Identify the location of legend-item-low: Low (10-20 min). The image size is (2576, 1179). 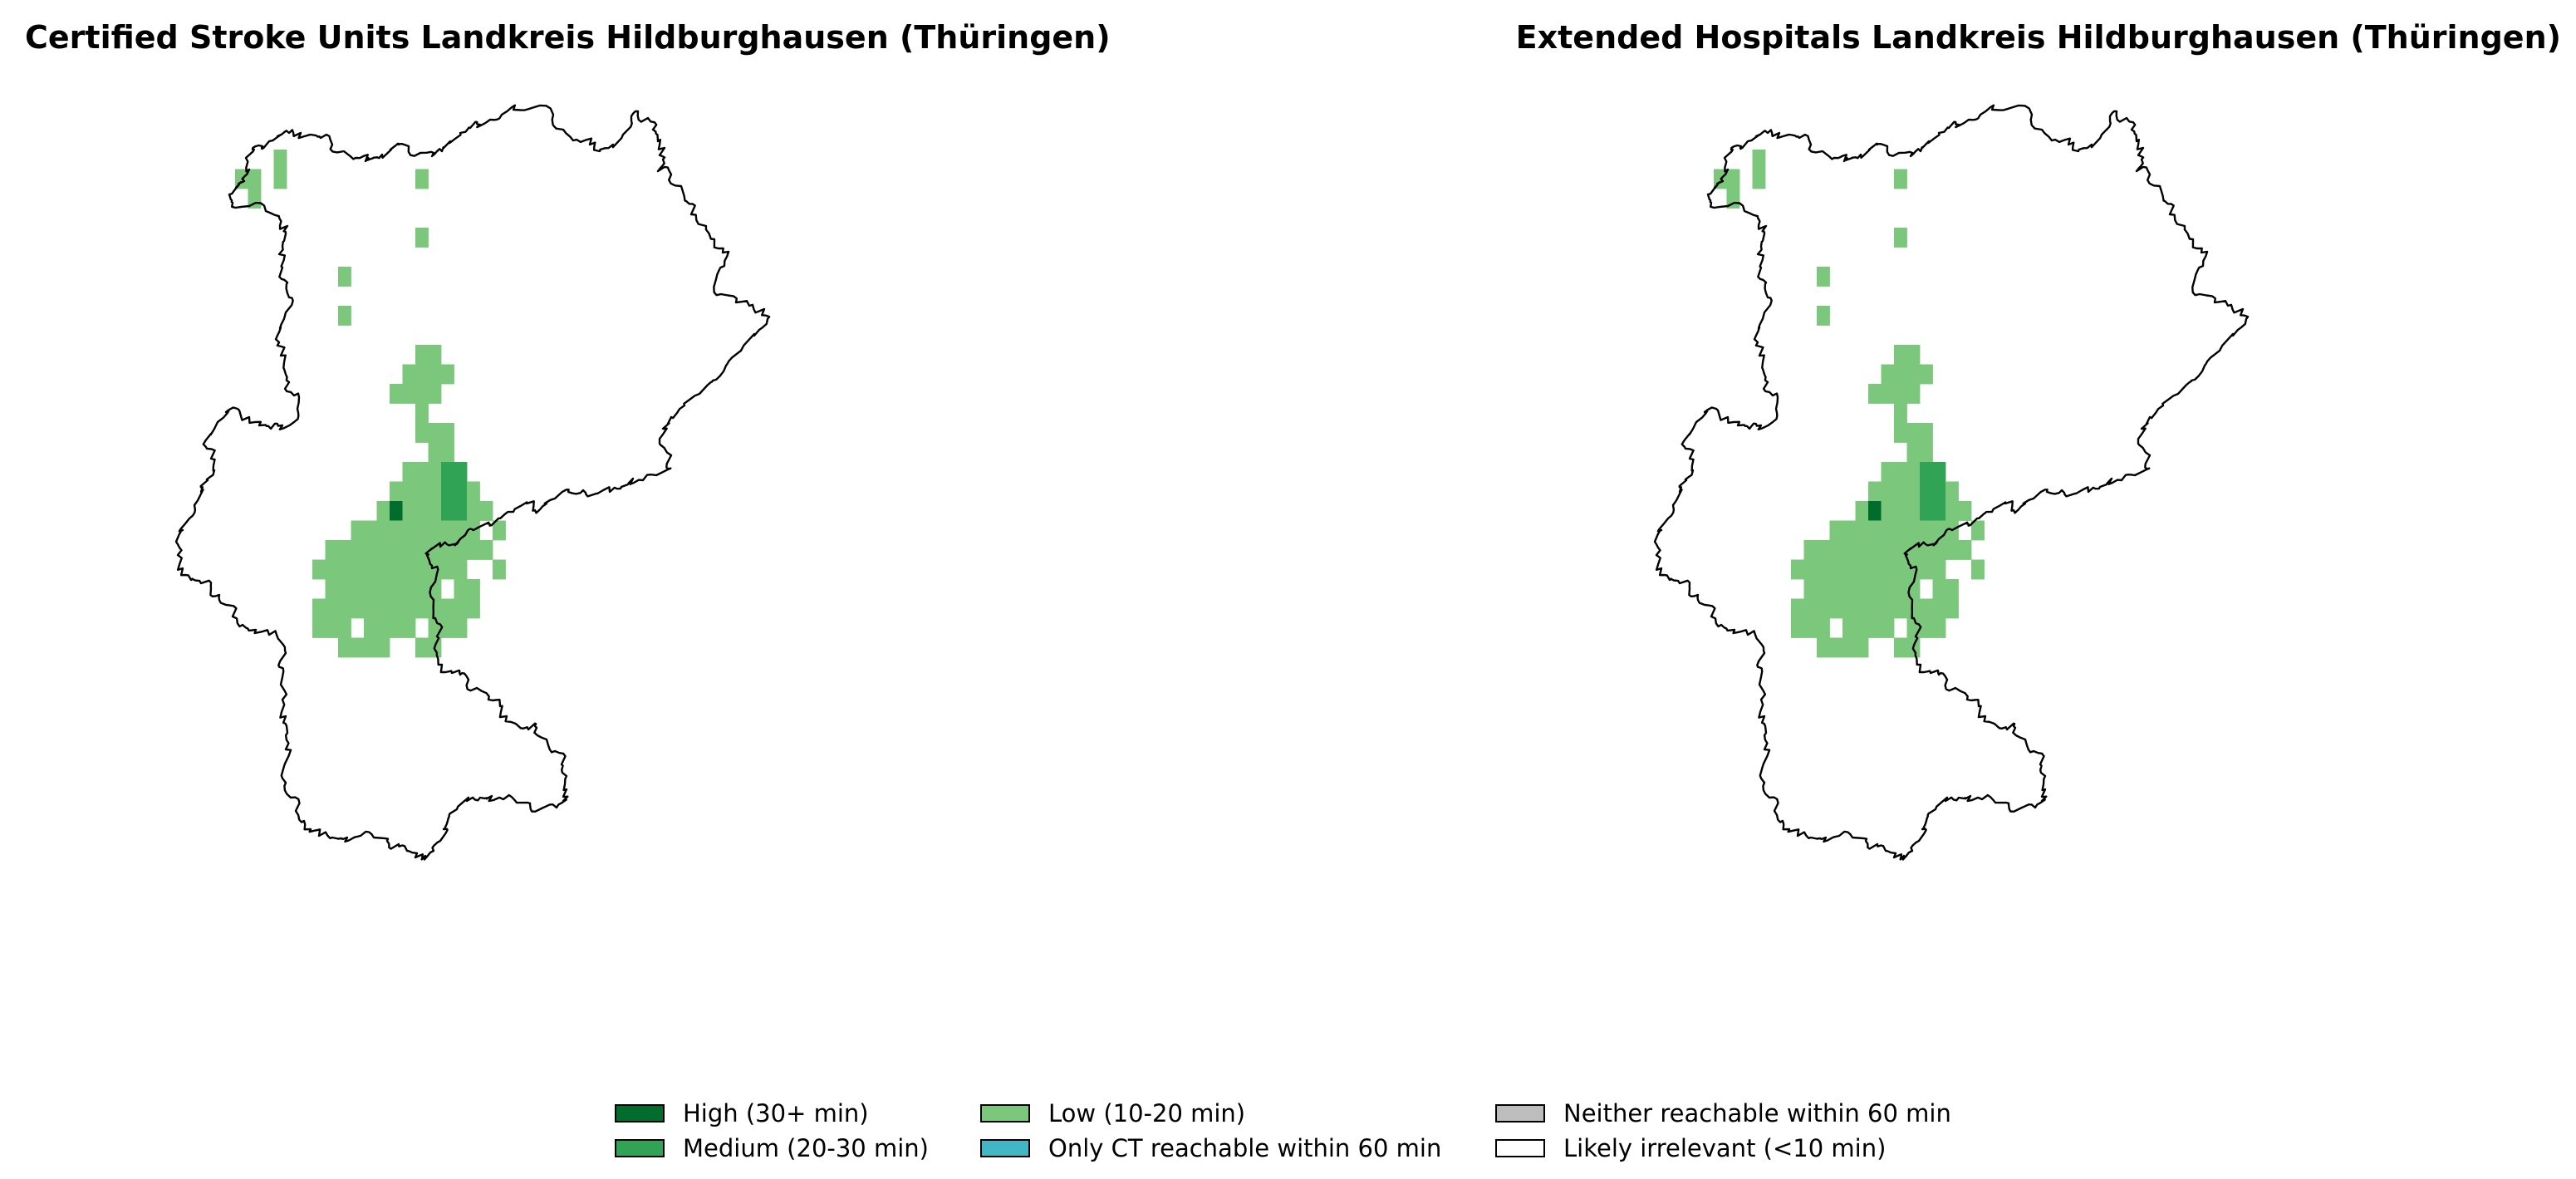
(1112, 1113).